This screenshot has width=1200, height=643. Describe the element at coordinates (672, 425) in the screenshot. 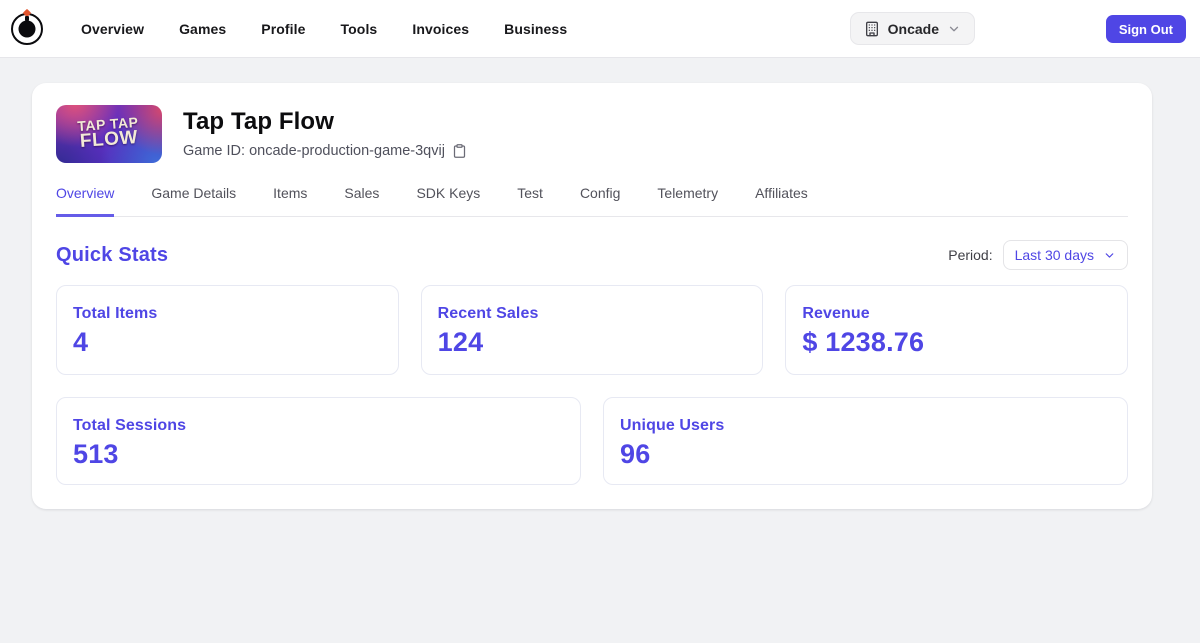

I see `stat-label: Unique Users` at that location.